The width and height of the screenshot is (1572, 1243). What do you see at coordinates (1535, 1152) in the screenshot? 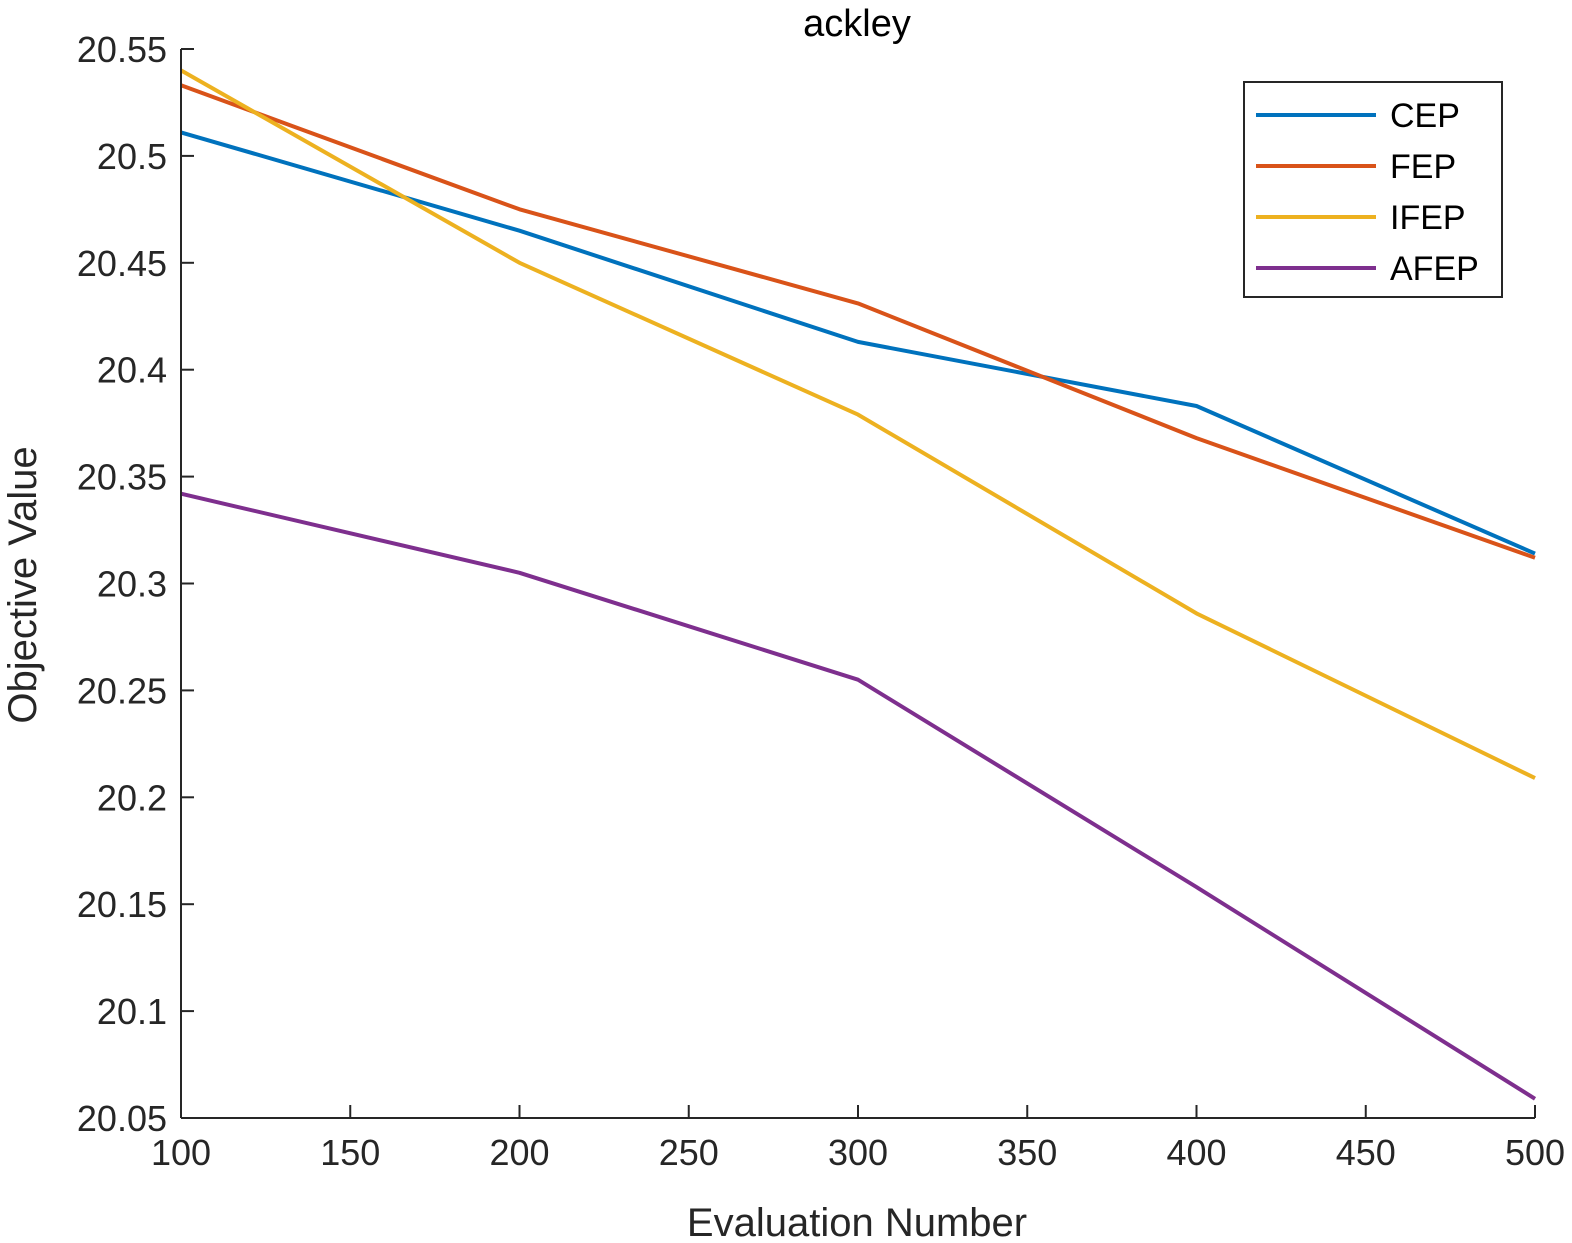
I see `x-tick-label: 500` at bounding box center [1535, 1152].